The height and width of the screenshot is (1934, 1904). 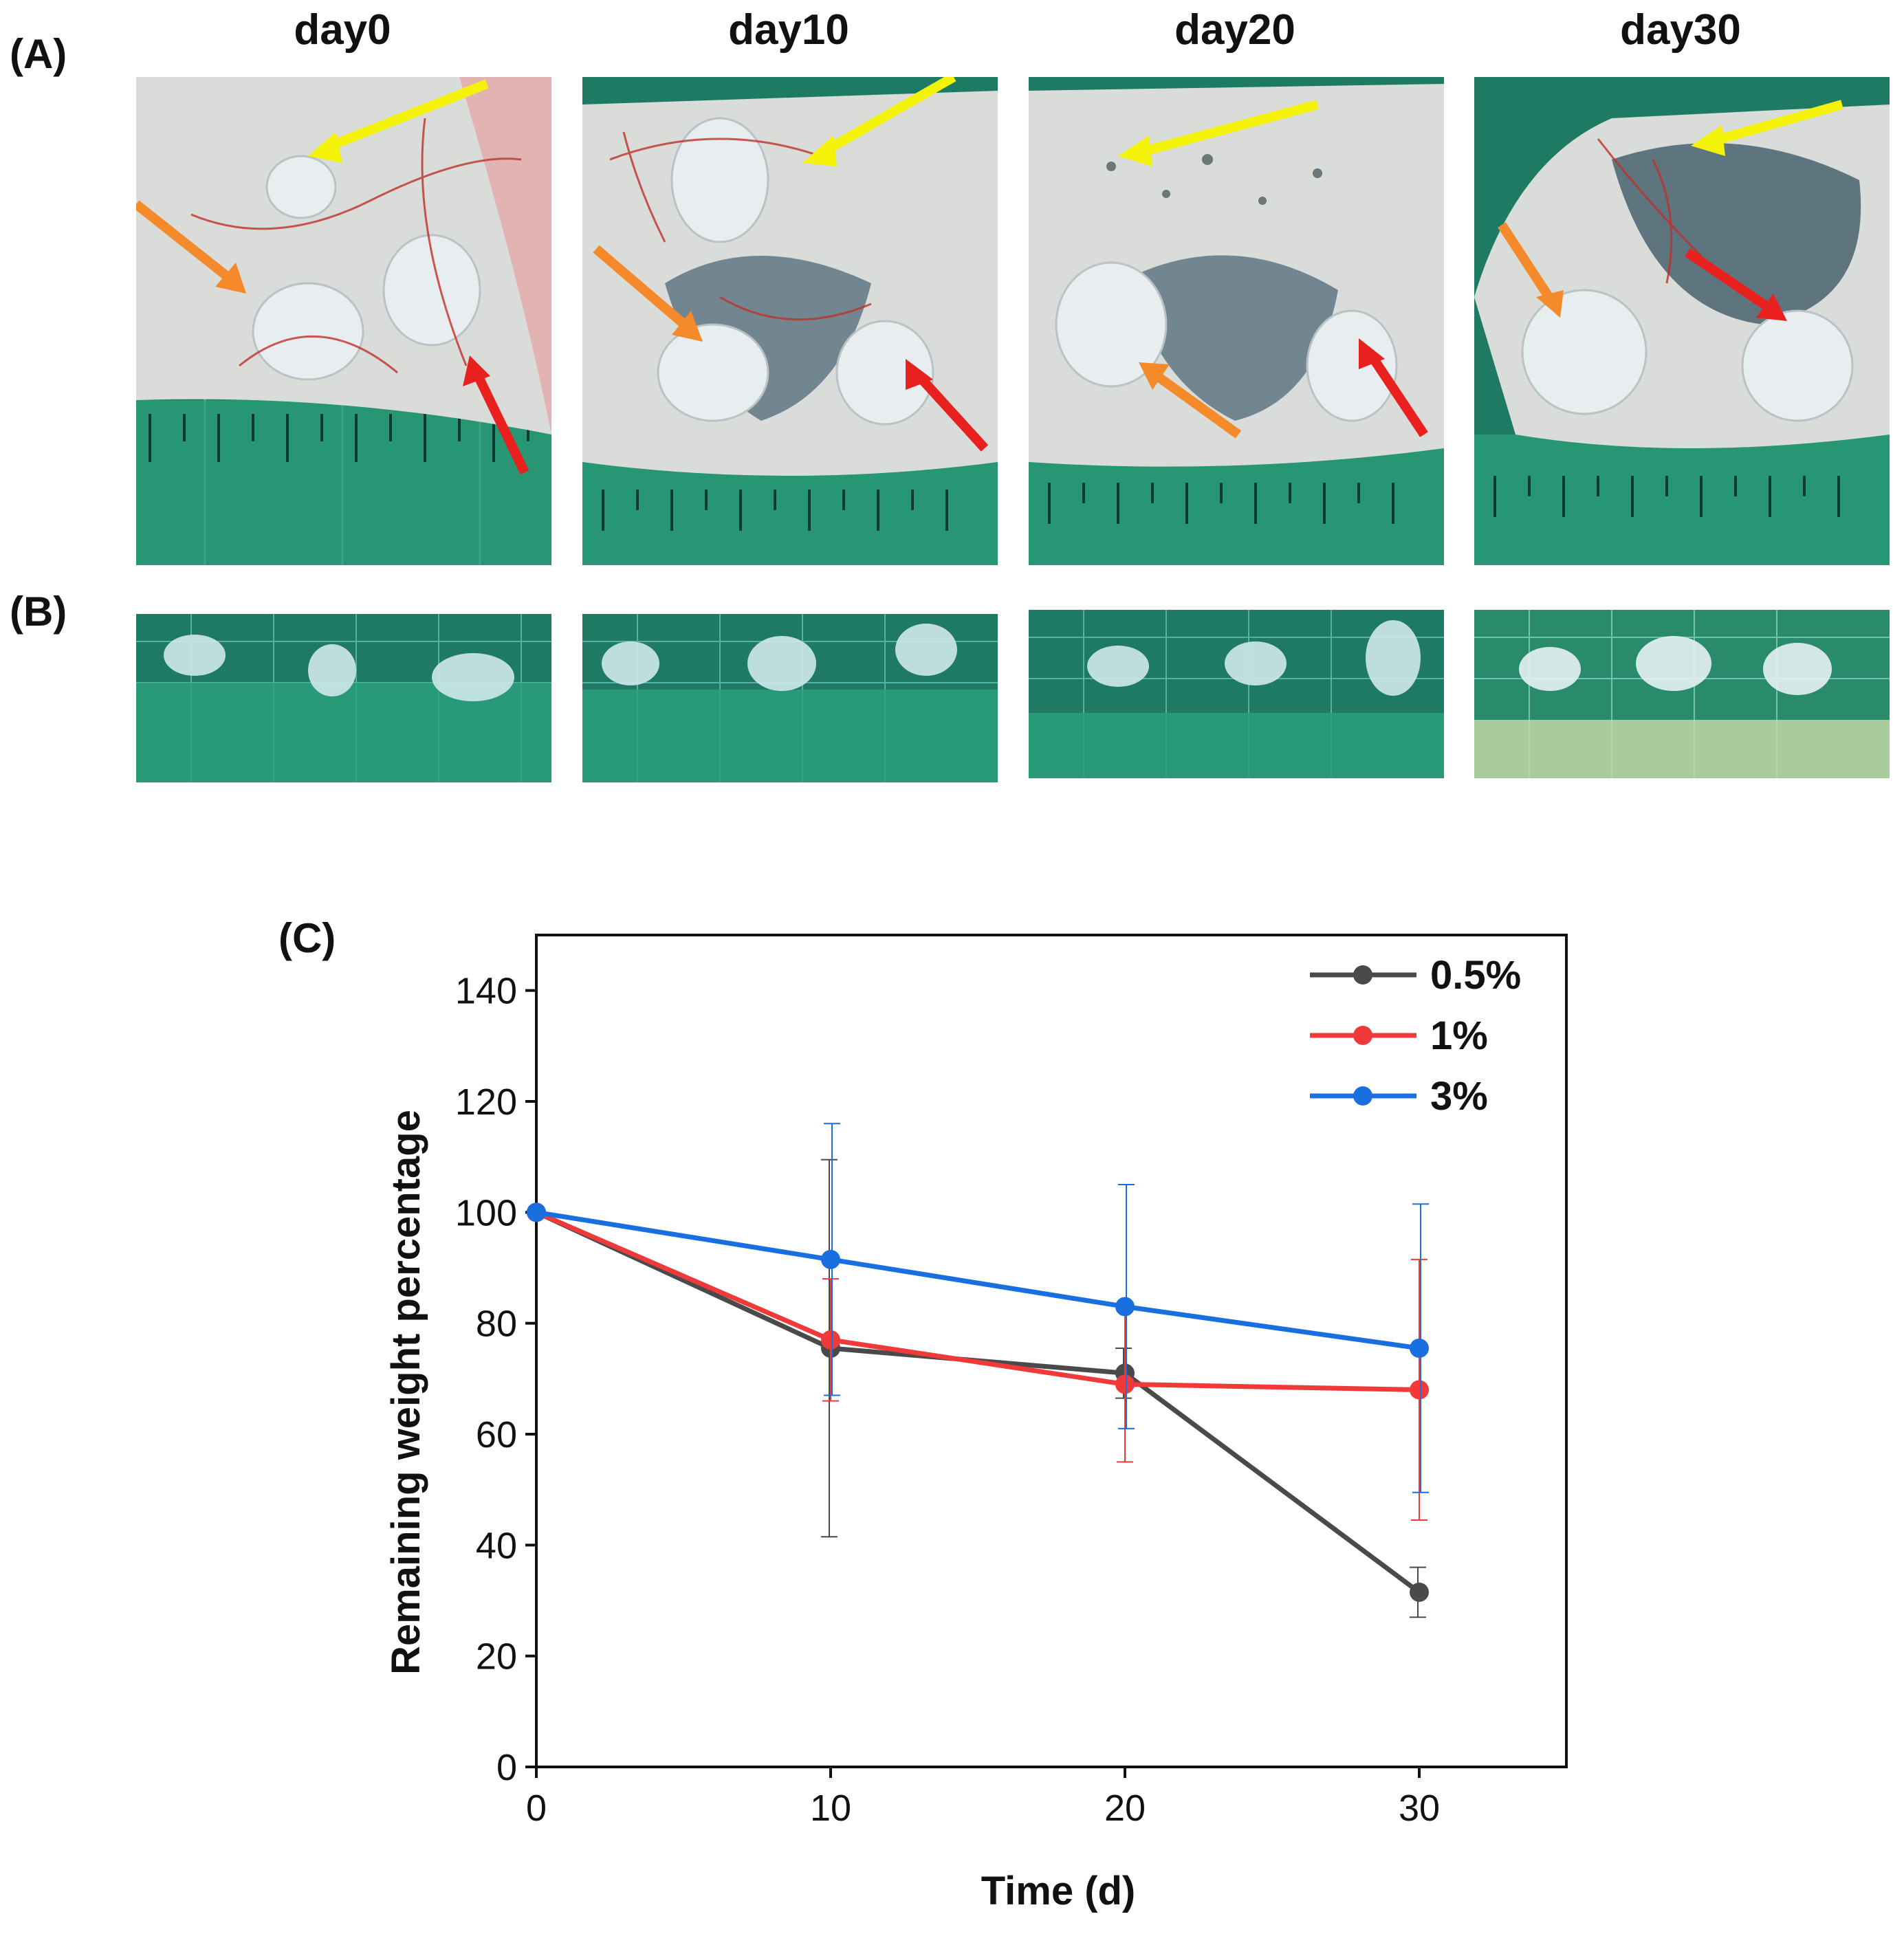 What do you see at coordinates (496, 1324) in the screenshot?
I see `y-tick-label: 80` at bounding box center [496, 1324].